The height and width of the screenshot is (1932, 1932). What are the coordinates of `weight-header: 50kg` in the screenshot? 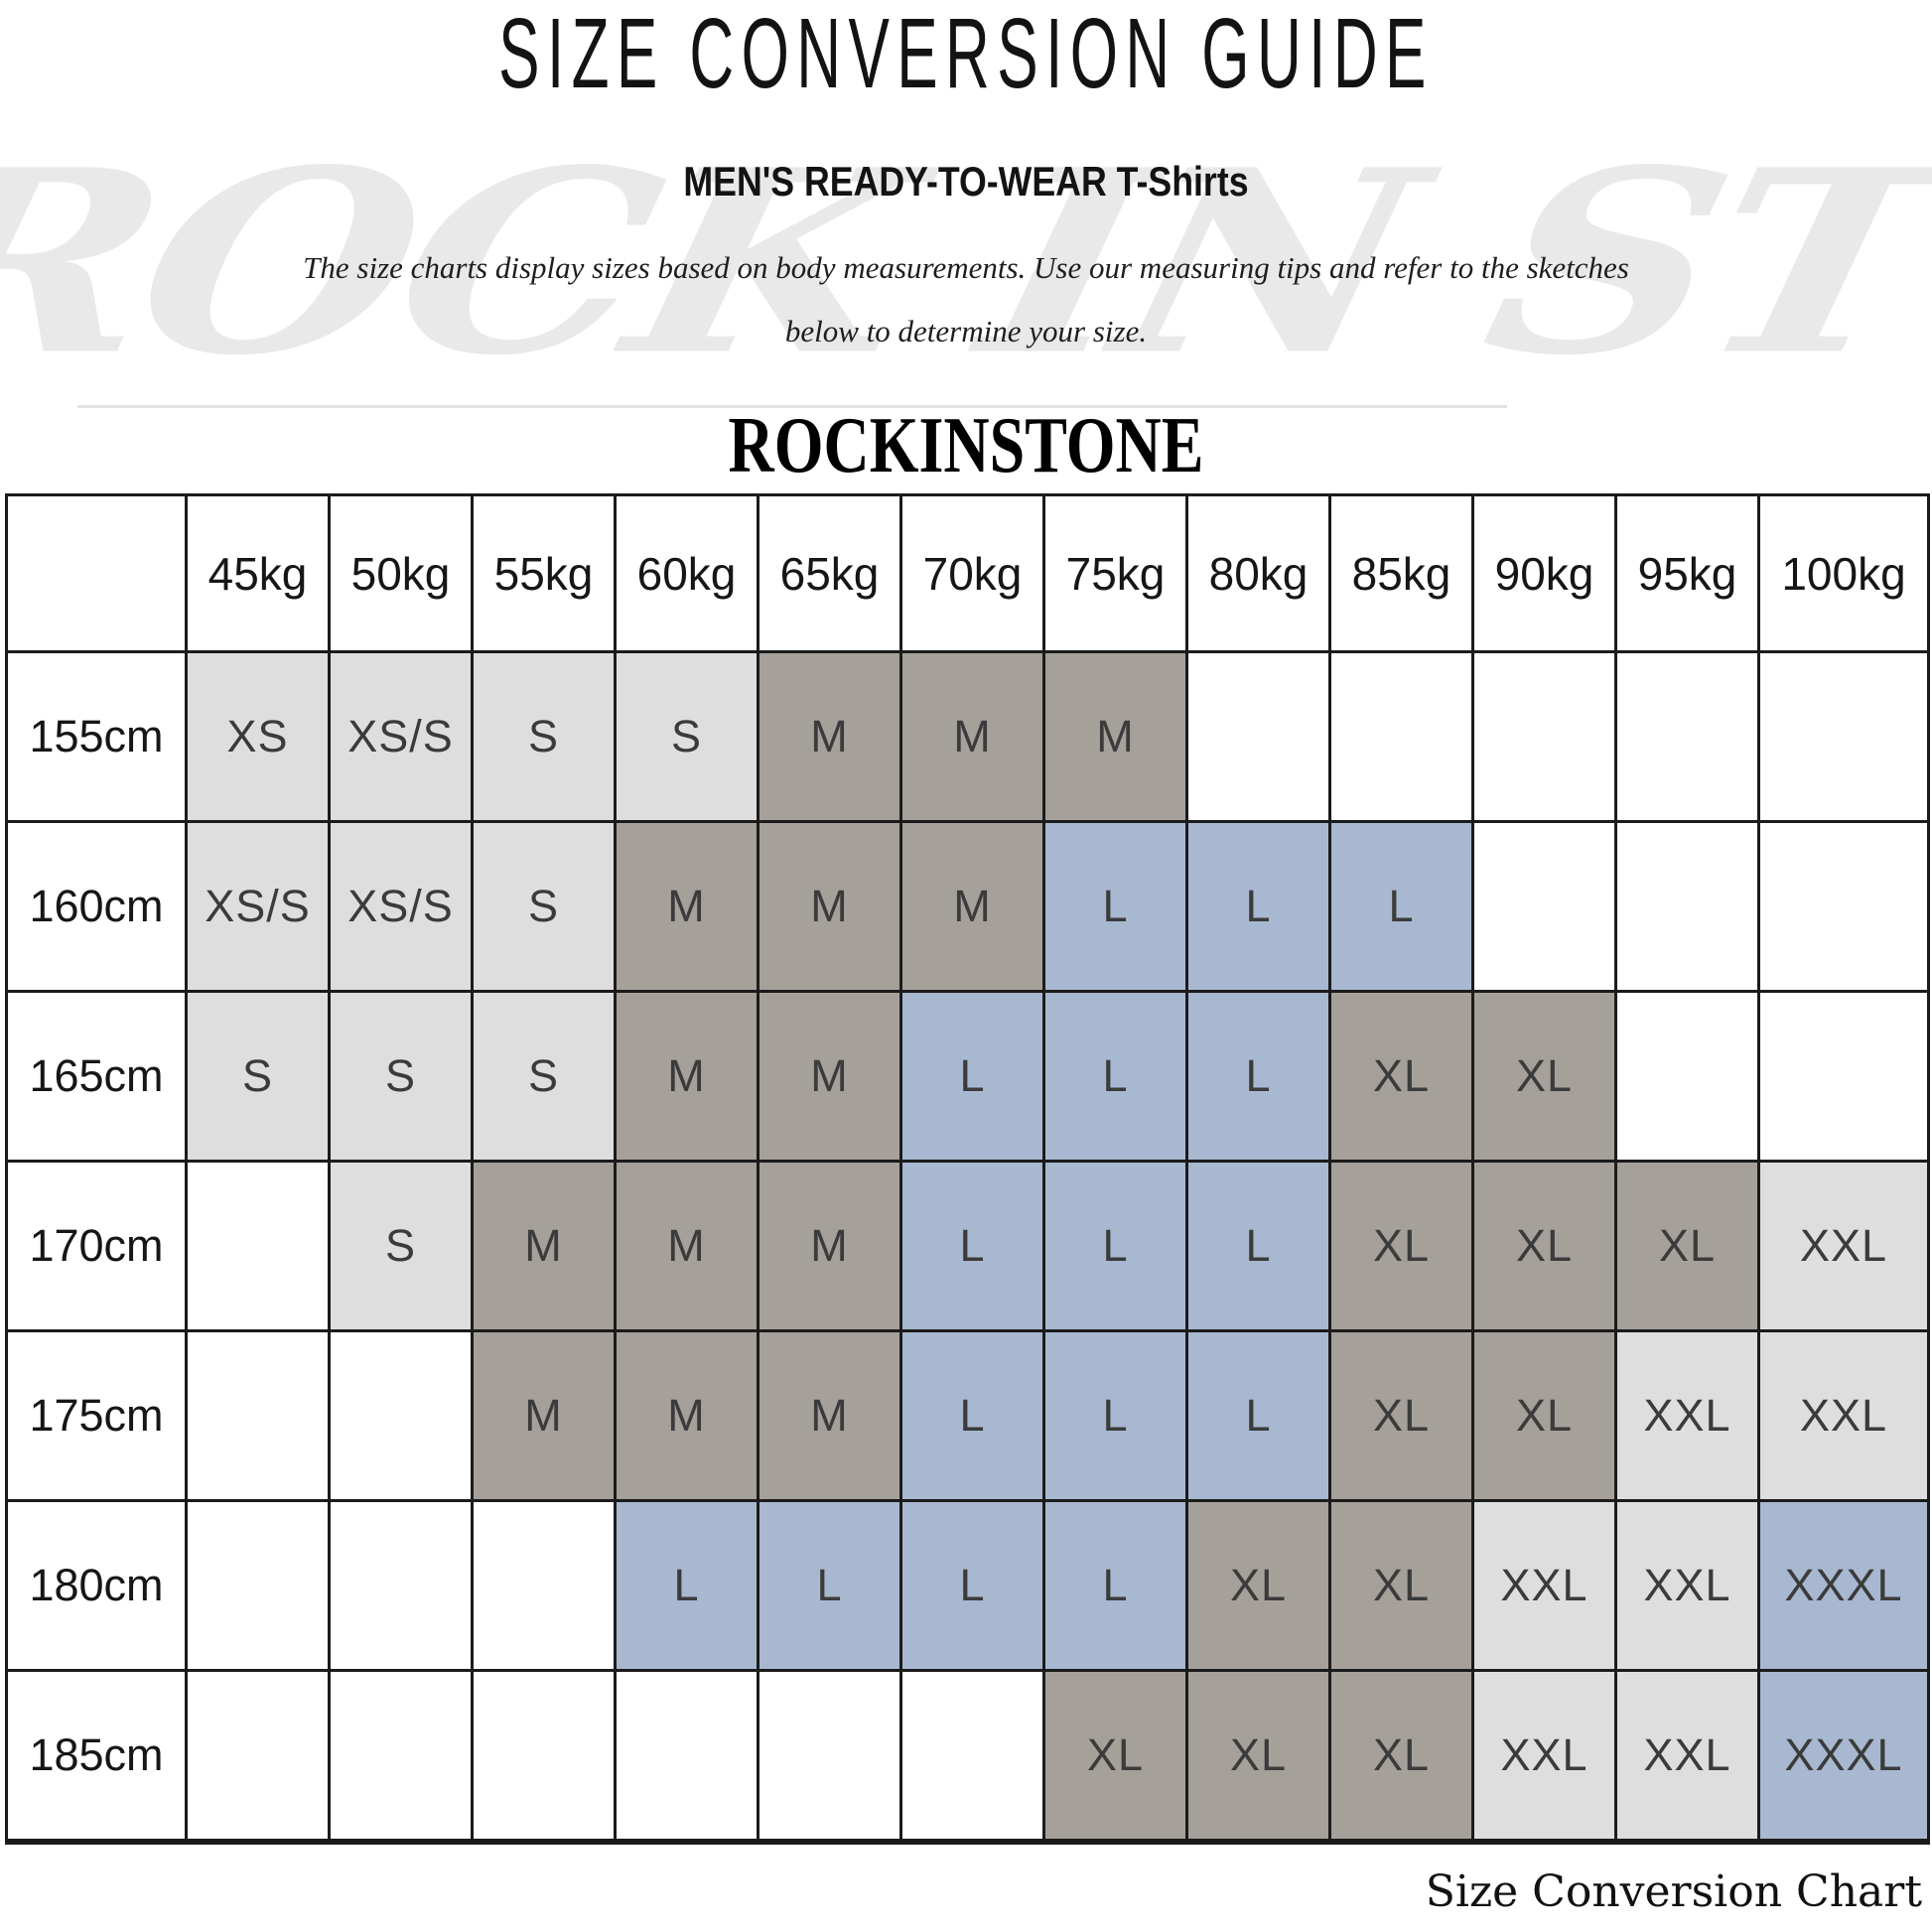 It's located at (401, 573).